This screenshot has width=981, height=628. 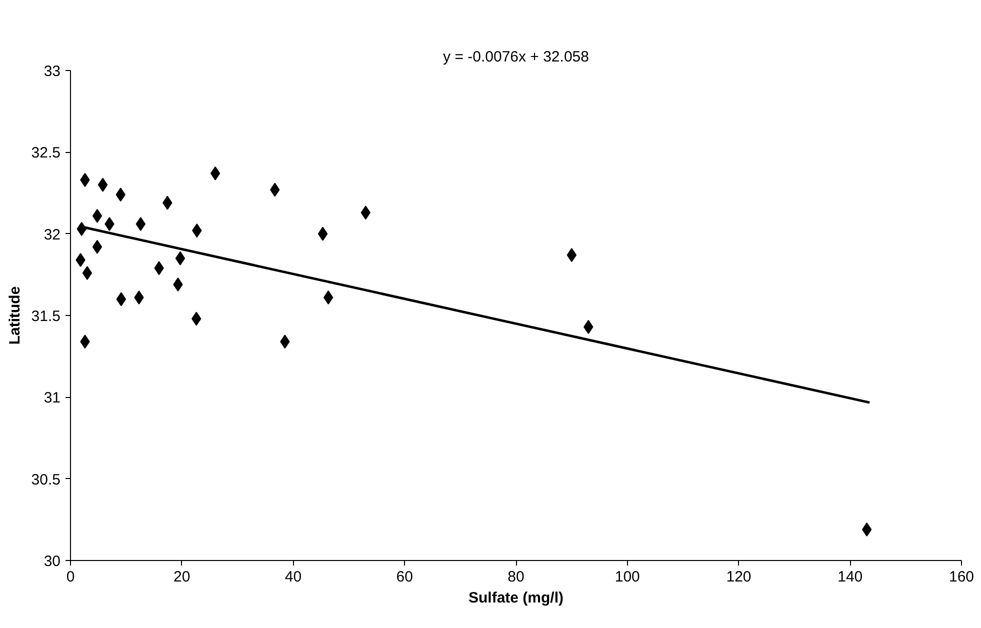 What do you see at coordinates (52, 71) in the screenshot?
I see `y-tick-label: 33` at bounding box center [52, 71].